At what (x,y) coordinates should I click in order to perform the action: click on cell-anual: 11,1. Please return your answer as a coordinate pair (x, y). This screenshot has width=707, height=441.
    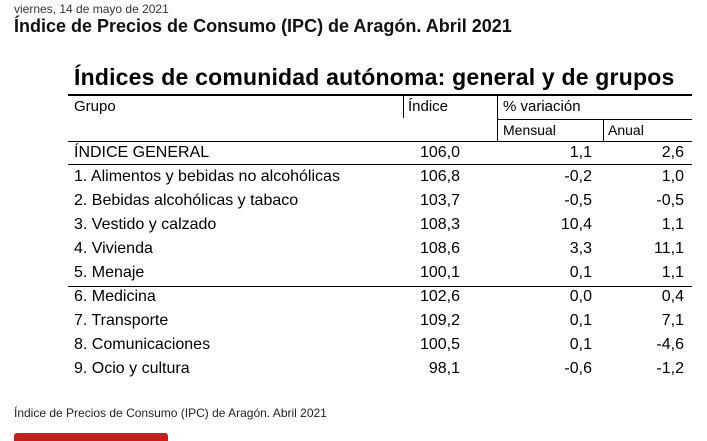
    Looking at the image, I should click on (669, 248).